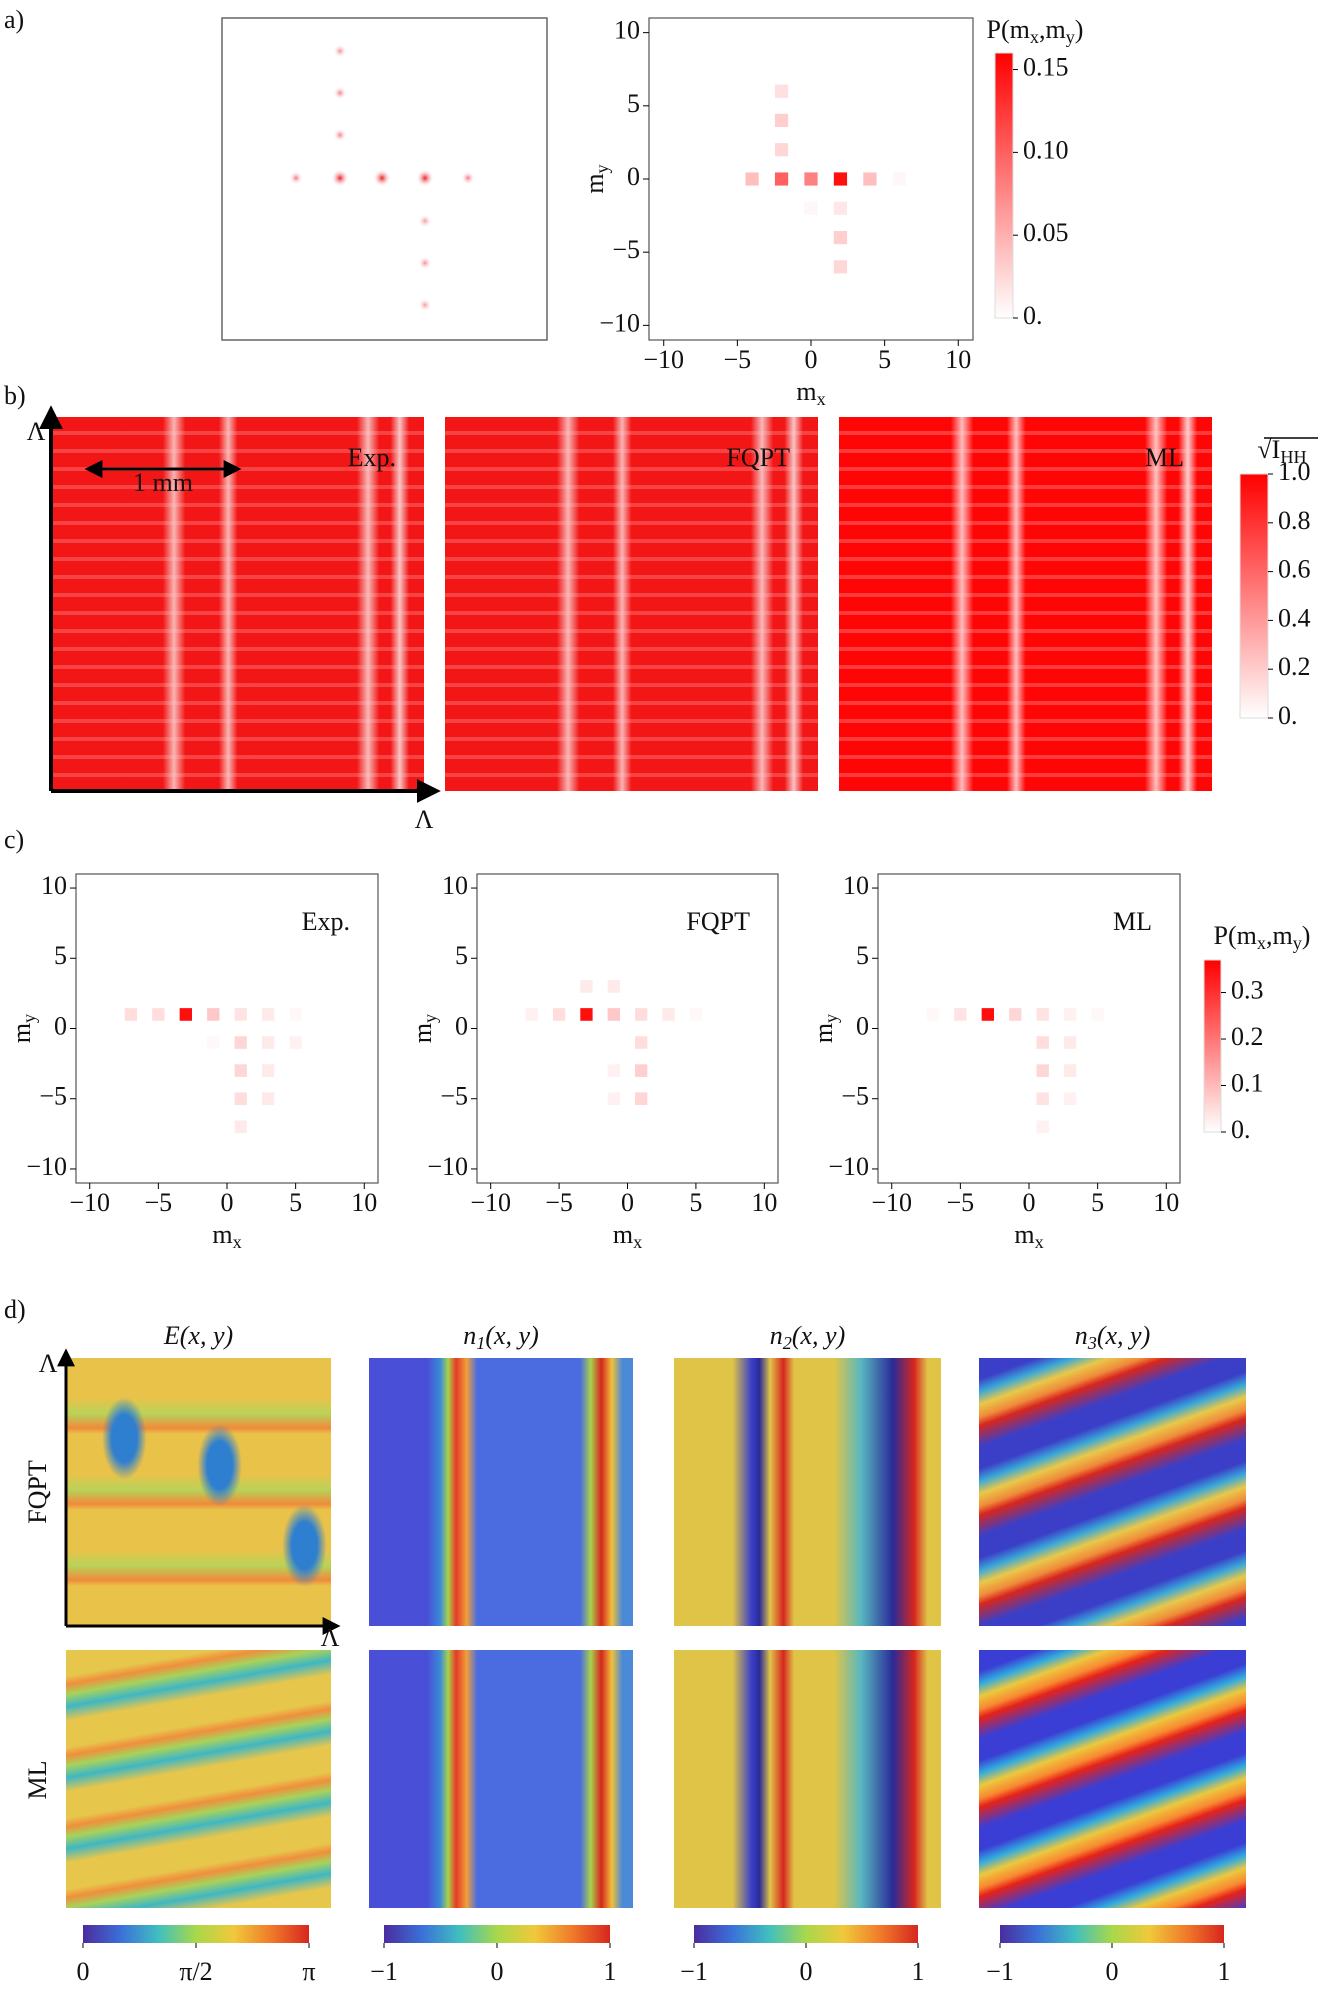  I want to click on colorbar-tick-label: 1.0, so click(1294, 471).